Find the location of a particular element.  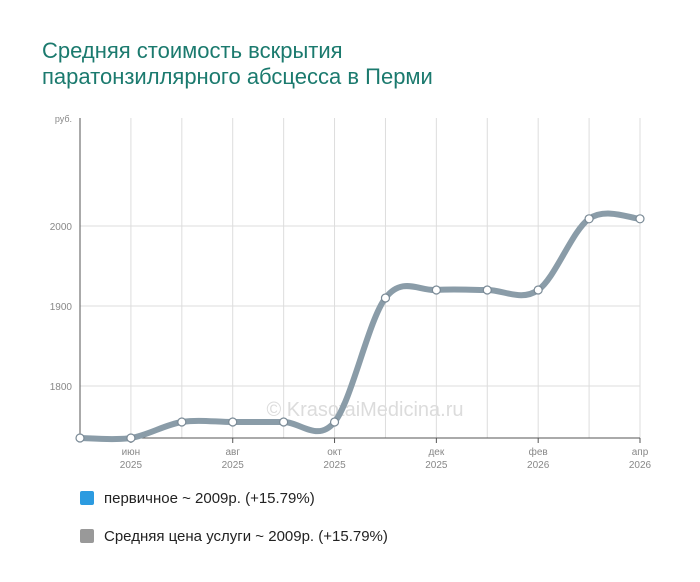

y-tick-label: 2000 is located at coordinates (61, 227).